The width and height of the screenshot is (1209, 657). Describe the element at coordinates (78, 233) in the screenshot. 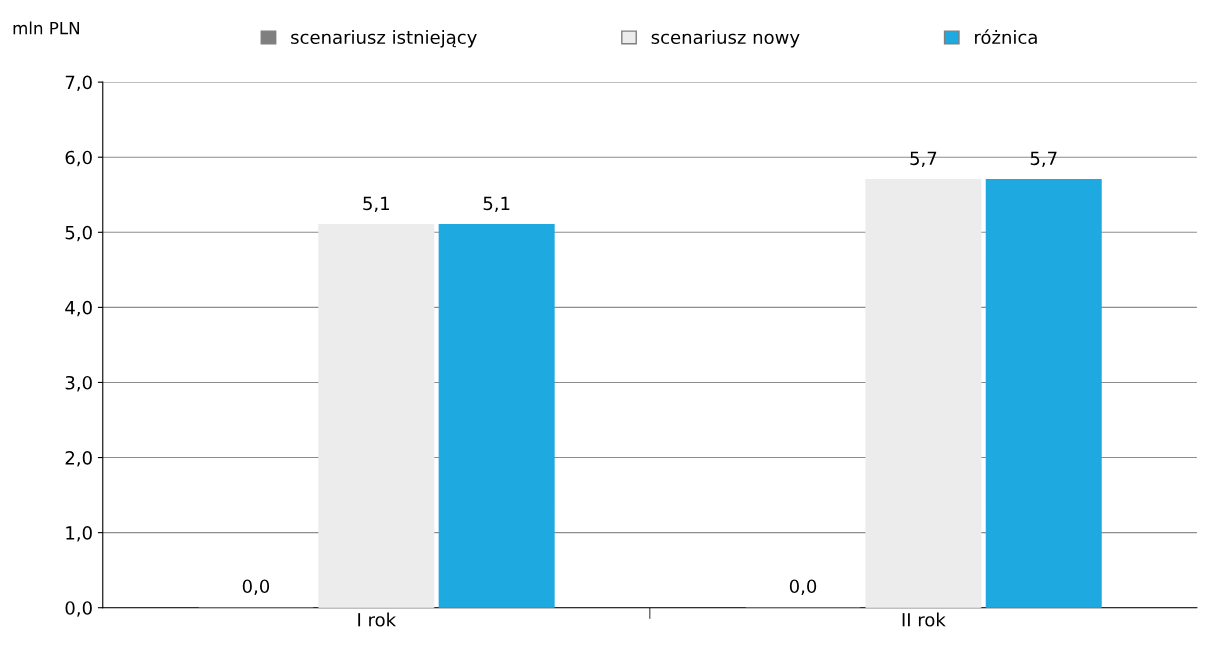

I see `y-tick-label: 5,0` at that location.